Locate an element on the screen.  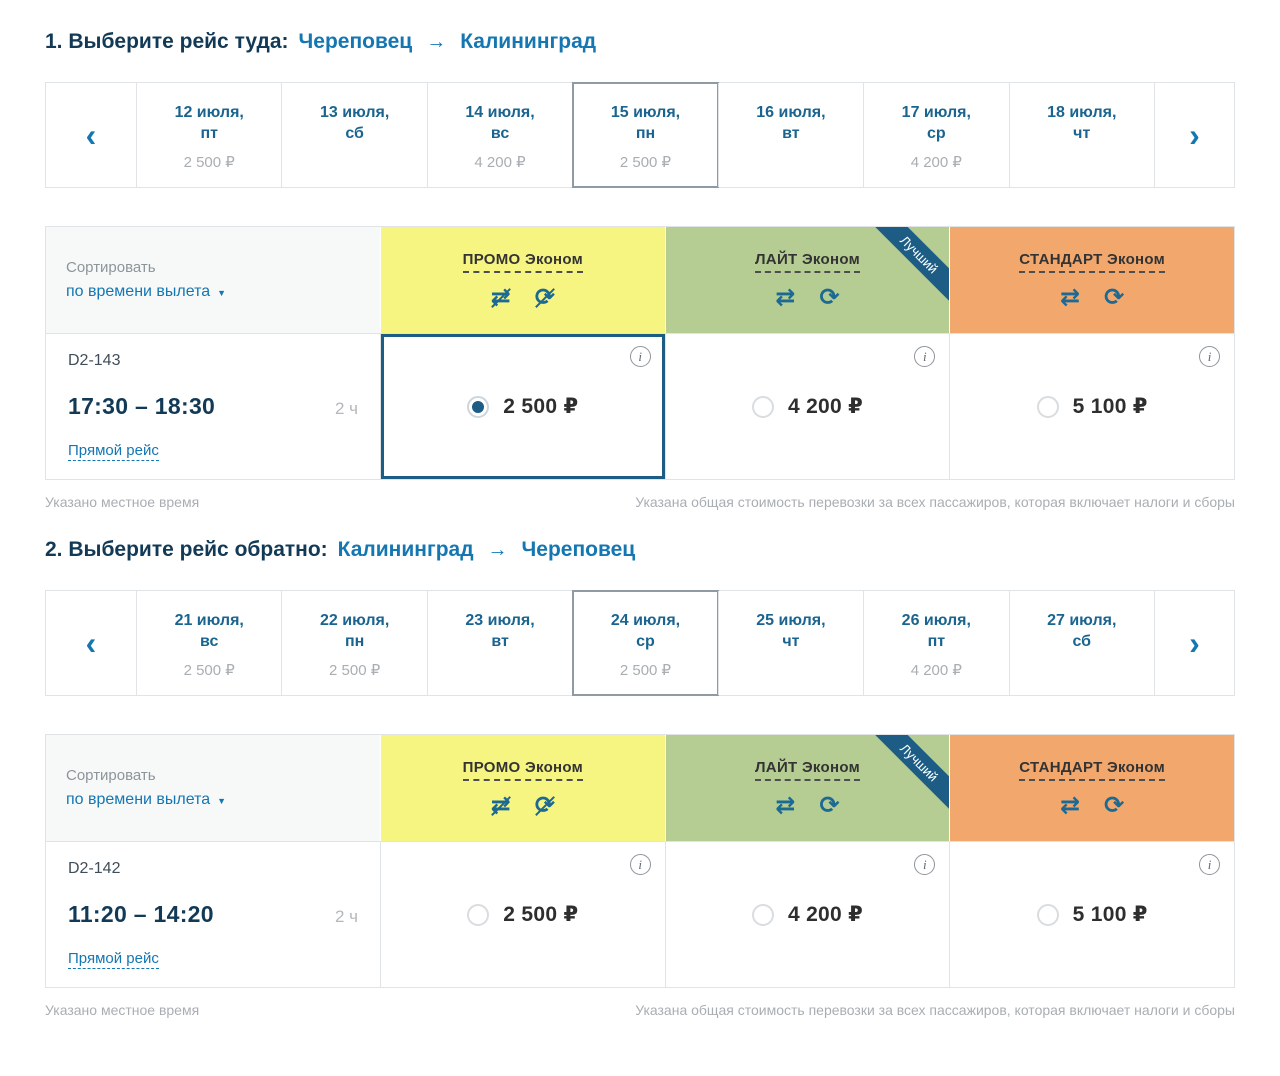
date-option: 12 июля, пт 2 500 ₽ is located at coordinates (208, 135).